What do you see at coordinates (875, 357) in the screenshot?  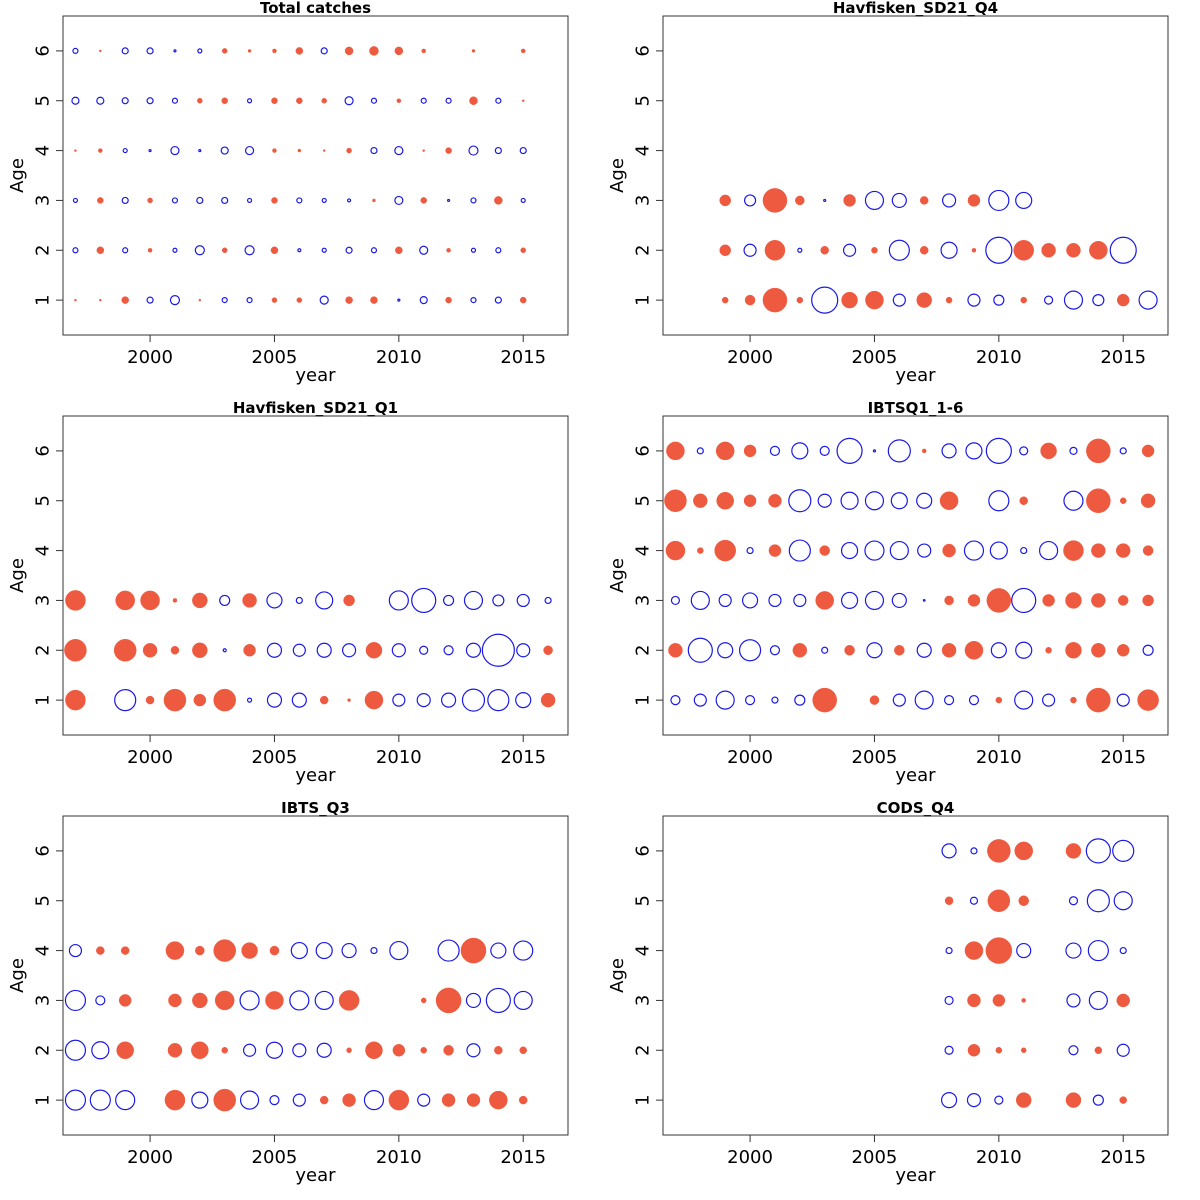 I see `x-tick-label: 2005` at bounding box center [875, 357].